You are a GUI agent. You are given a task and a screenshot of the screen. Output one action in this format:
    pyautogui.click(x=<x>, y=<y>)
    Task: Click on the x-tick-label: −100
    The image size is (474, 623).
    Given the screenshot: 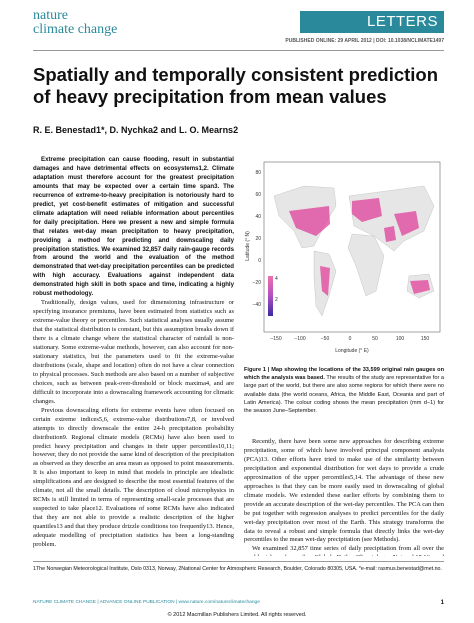 What is the action you would take?
    pyautogui.click(x=299, y=339)
    